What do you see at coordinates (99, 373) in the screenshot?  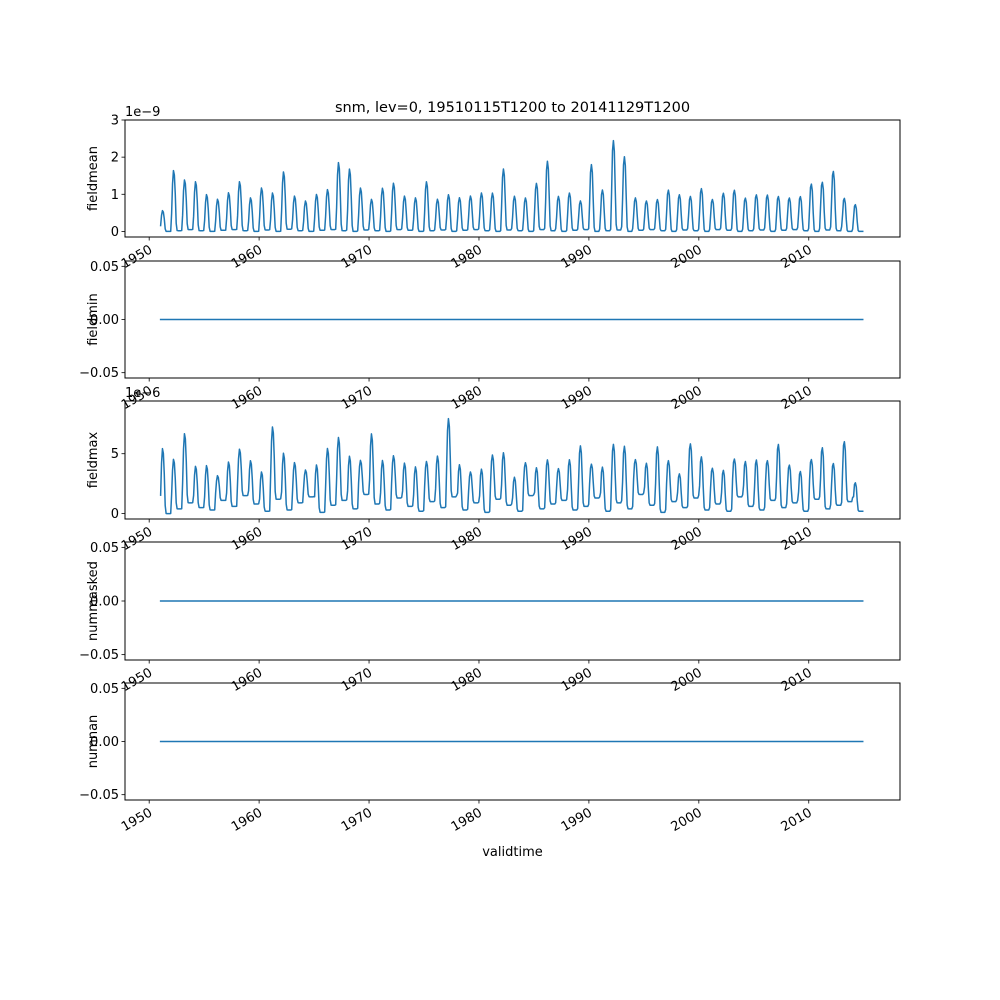 I see `fieldmin-ytick-label: −0.05` at bounding box center [99, 373].